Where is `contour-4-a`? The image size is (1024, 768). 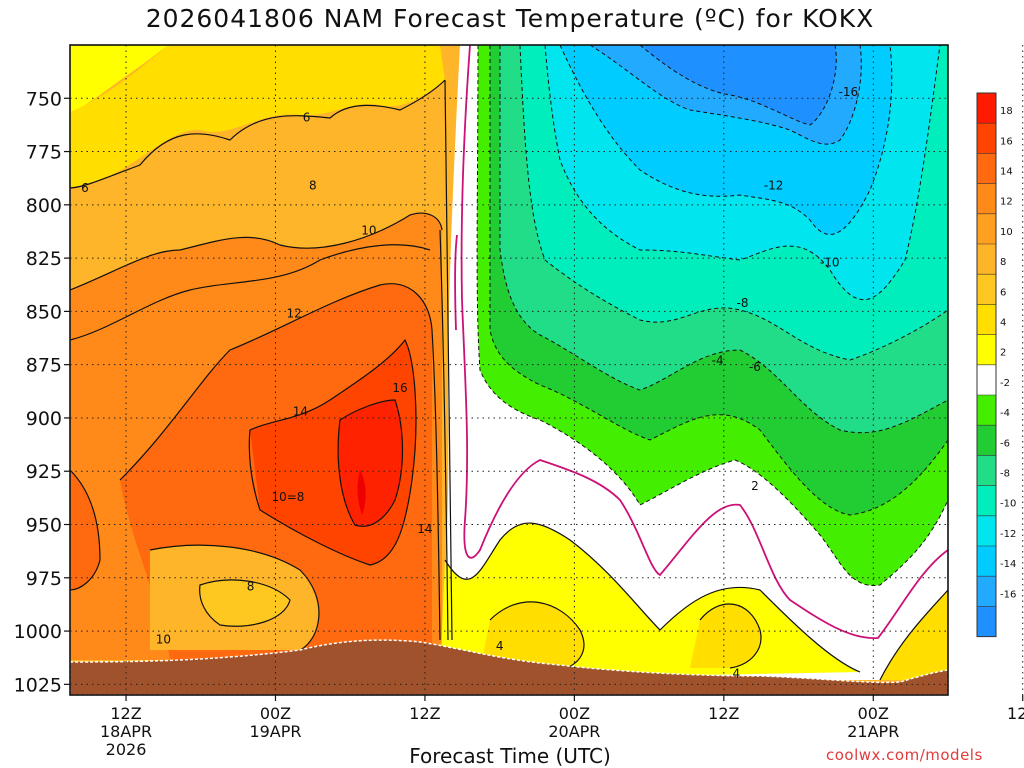 contour-4-a is located at coordinates (537, 636).